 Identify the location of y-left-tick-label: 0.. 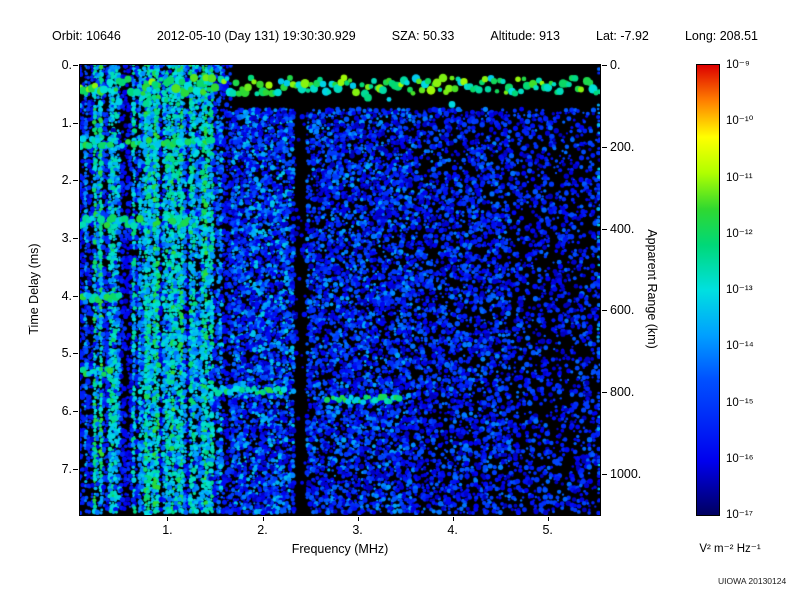
(66, 65).